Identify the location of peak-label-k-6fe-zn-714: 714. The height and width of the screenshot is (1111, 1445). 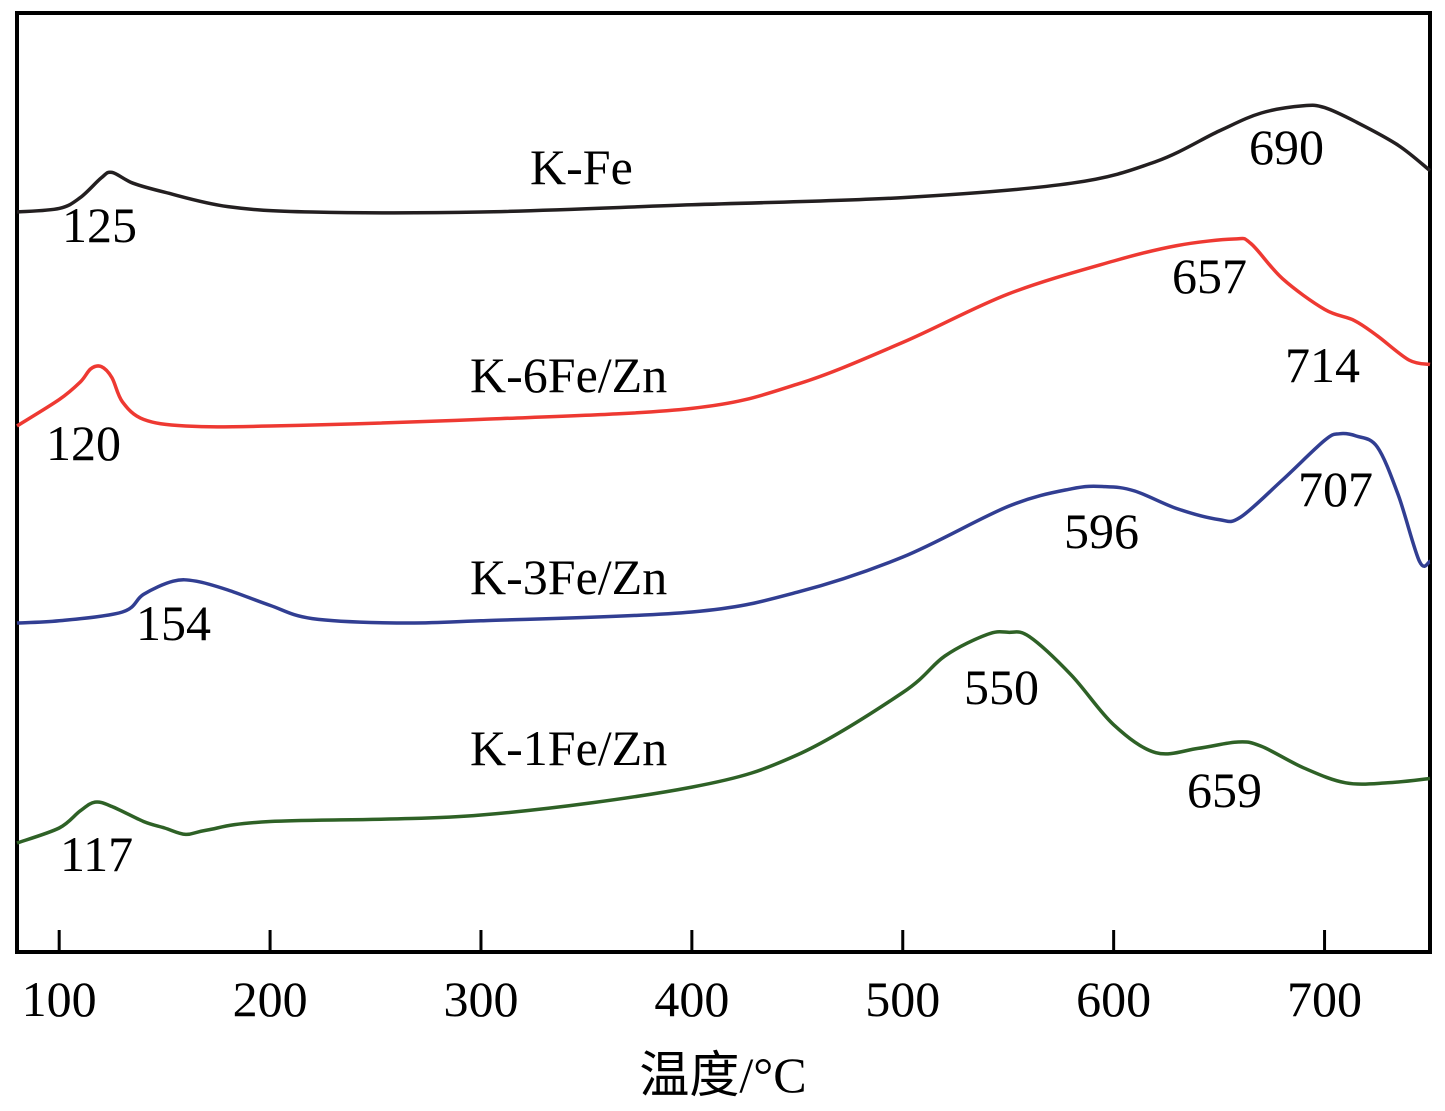
(1322, 365).